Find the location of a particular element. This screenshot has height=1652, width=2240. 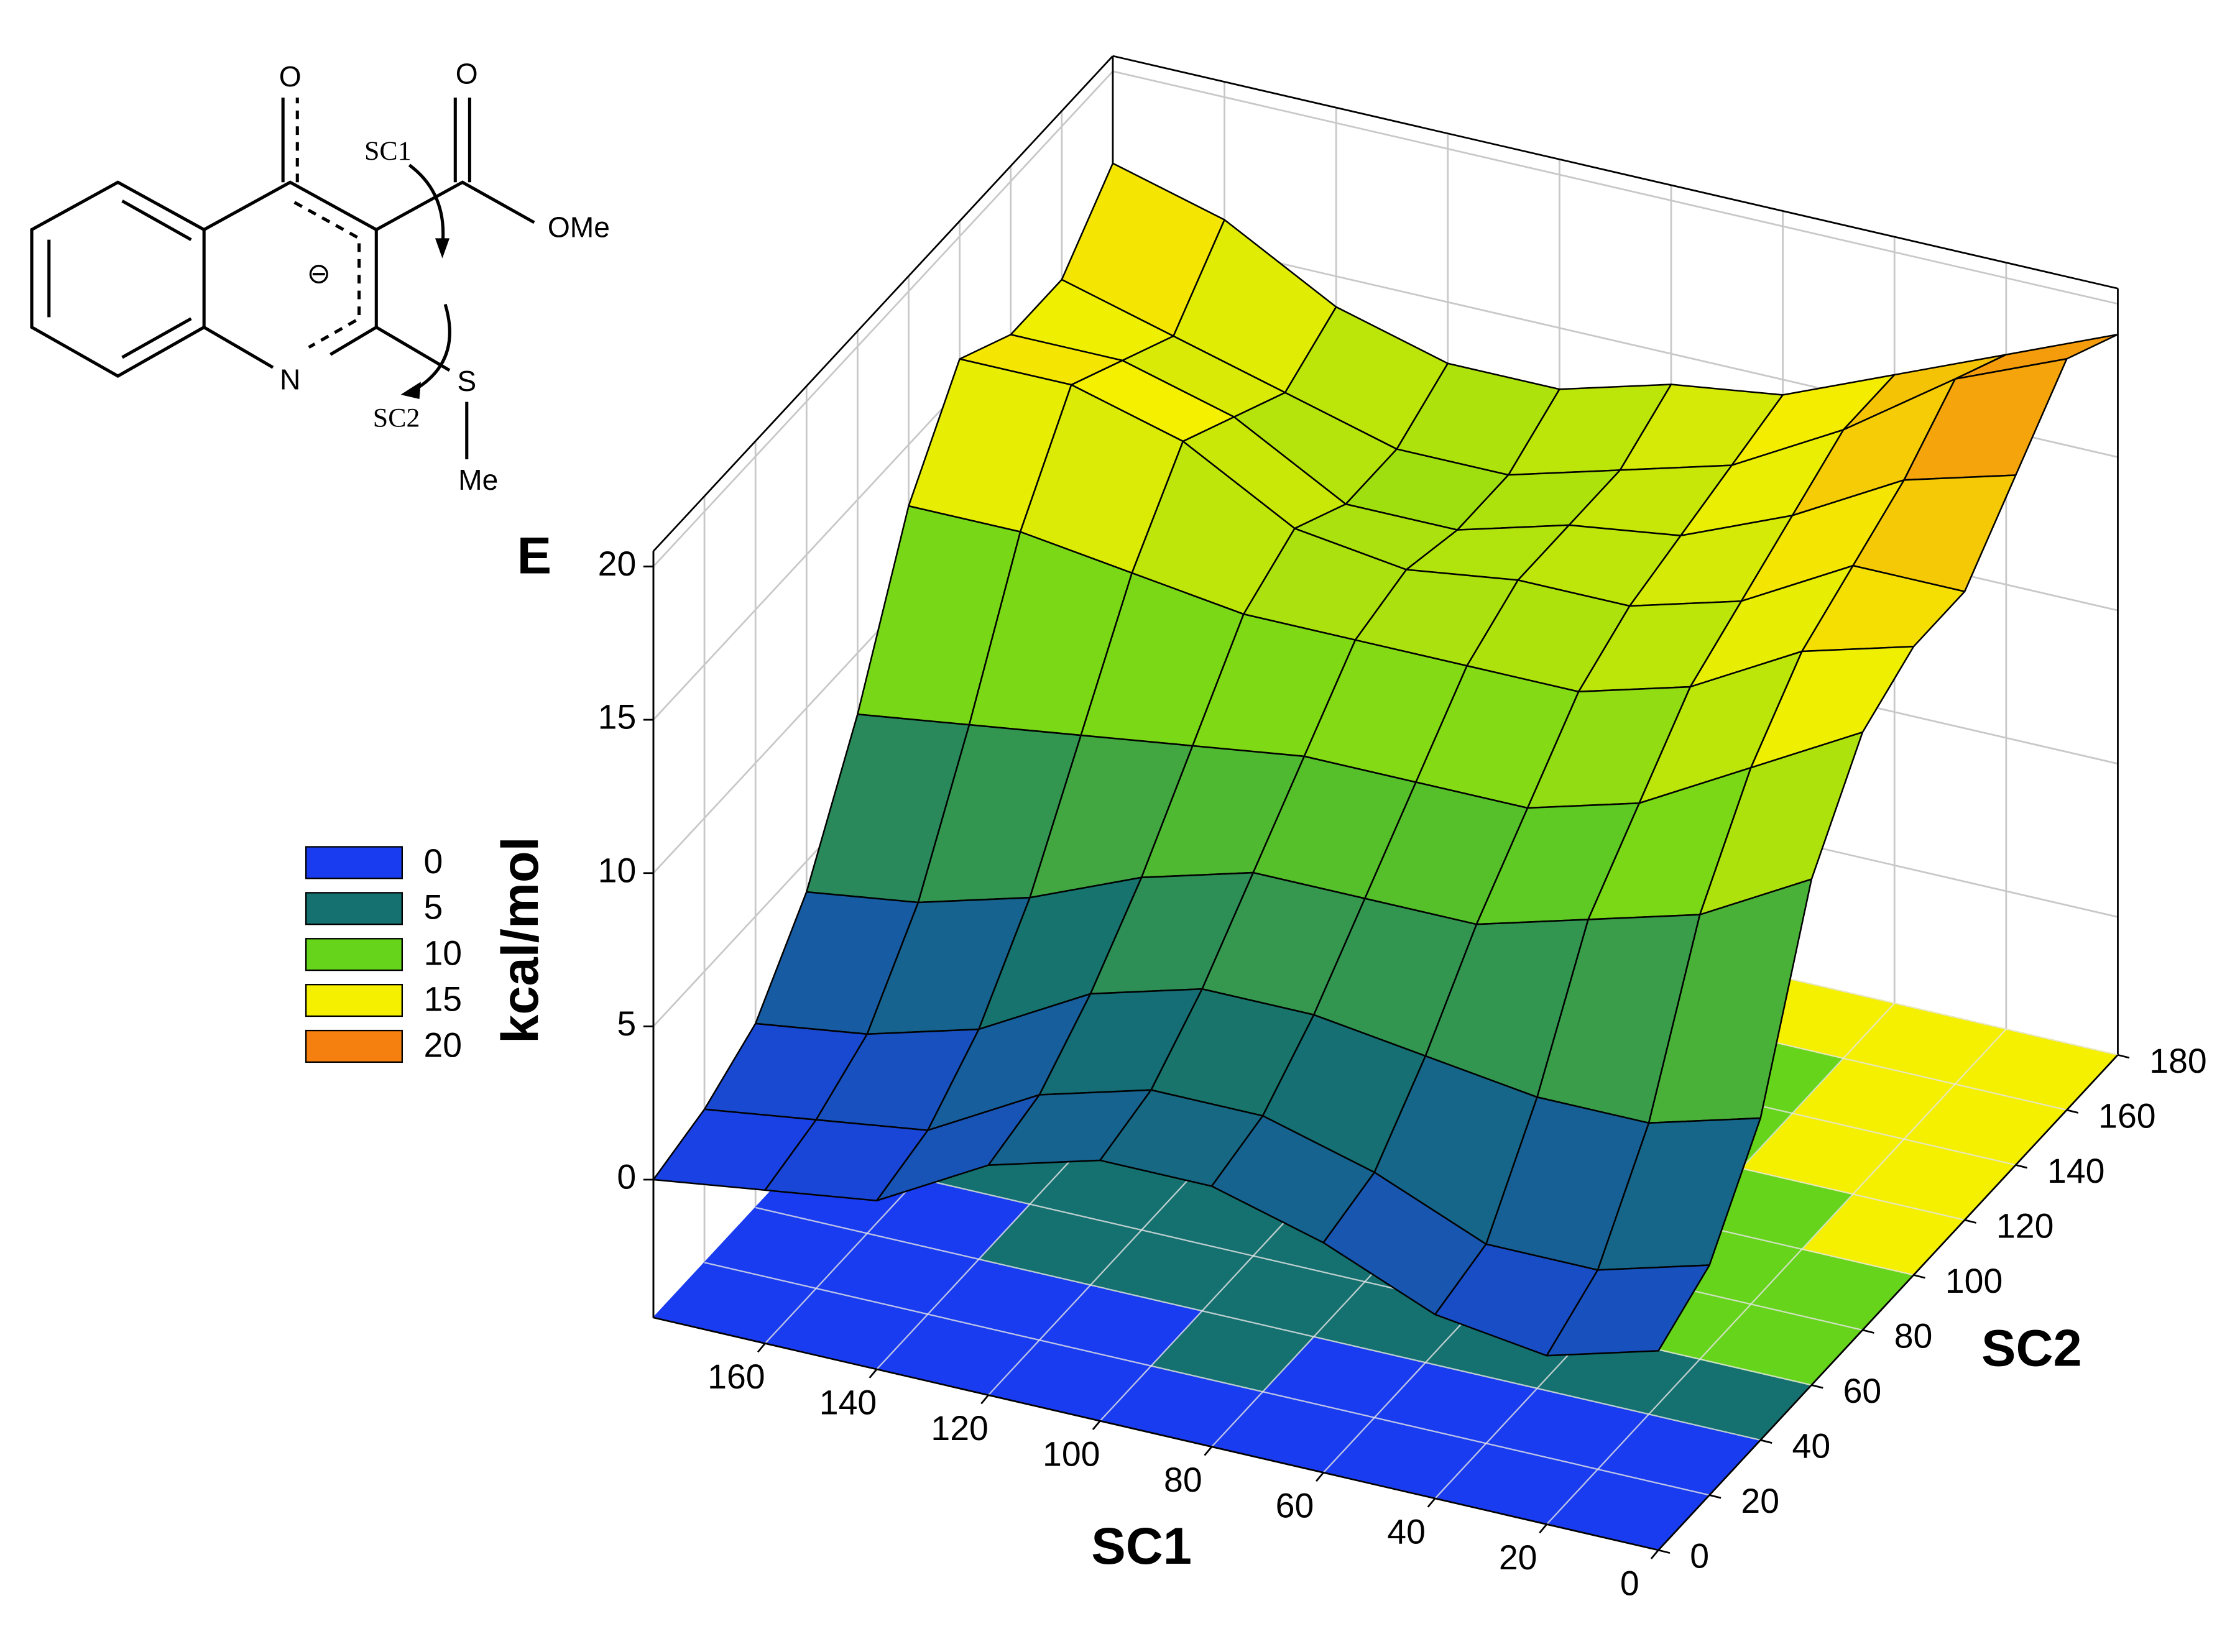

surface-cell is located at coordinates (1628, 1310).